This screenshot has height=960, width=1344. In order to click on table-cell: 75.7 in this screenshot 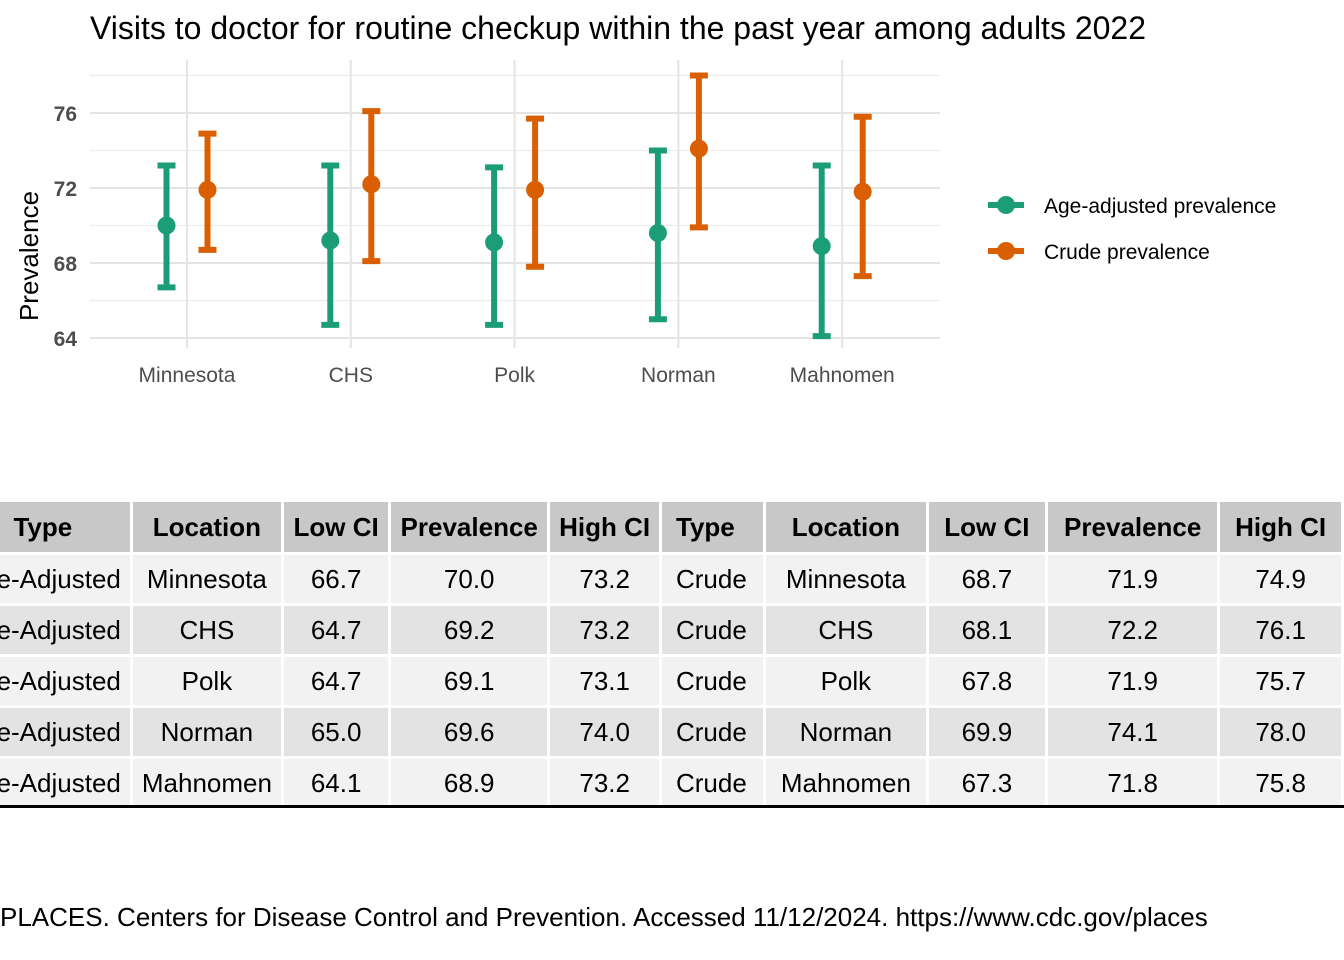, I will do `click(1281, 680)`.